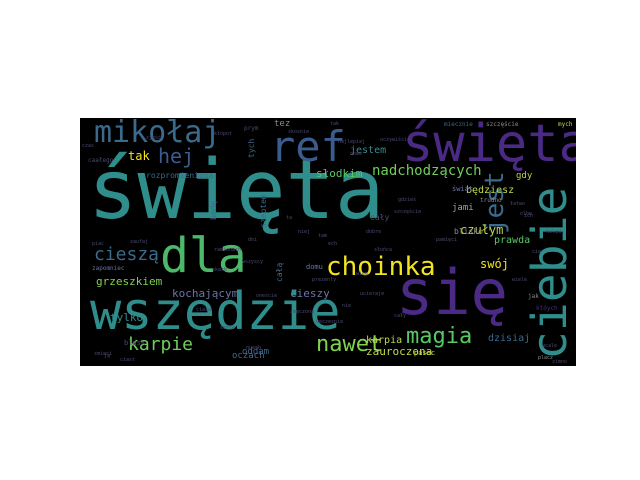 This screenshot has width=640, height=480. I want to click on word-nuech: nuech, so click(254, 348).